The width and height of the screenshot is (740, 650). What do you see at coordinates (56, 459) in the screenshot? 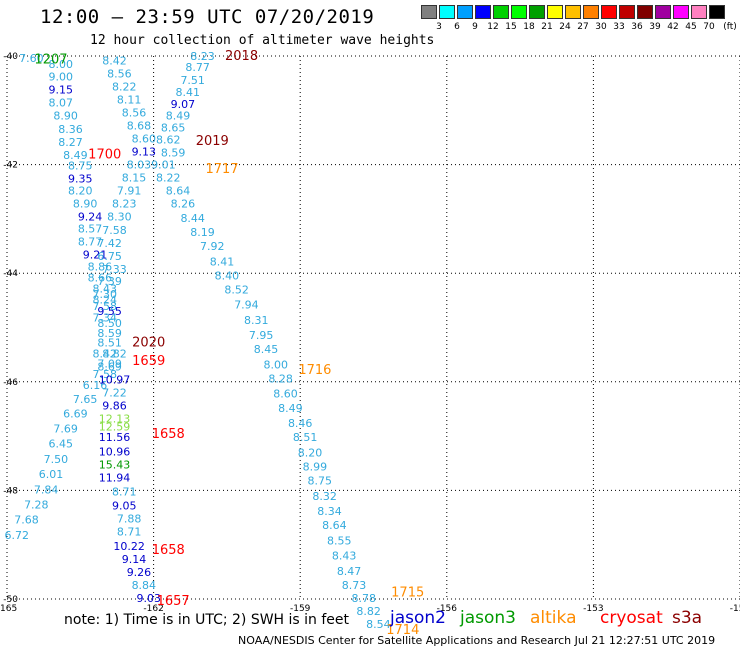
I see `wave-height-value: 7.50` at bounding box center [56, 459].